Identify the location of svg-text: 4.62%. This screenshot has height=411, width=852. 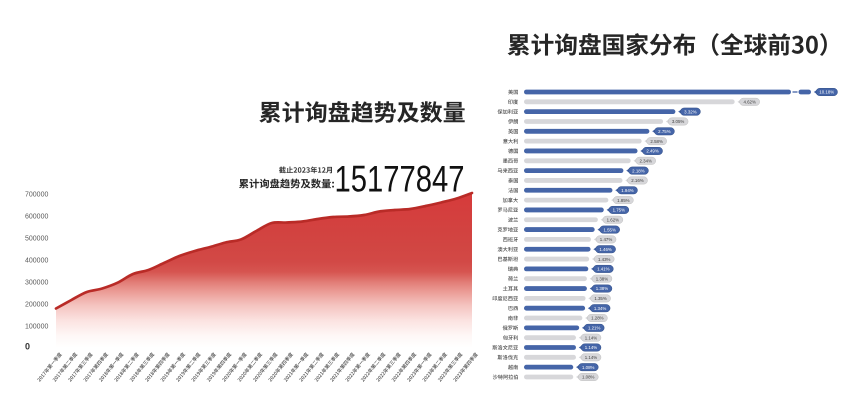
(749, 102).